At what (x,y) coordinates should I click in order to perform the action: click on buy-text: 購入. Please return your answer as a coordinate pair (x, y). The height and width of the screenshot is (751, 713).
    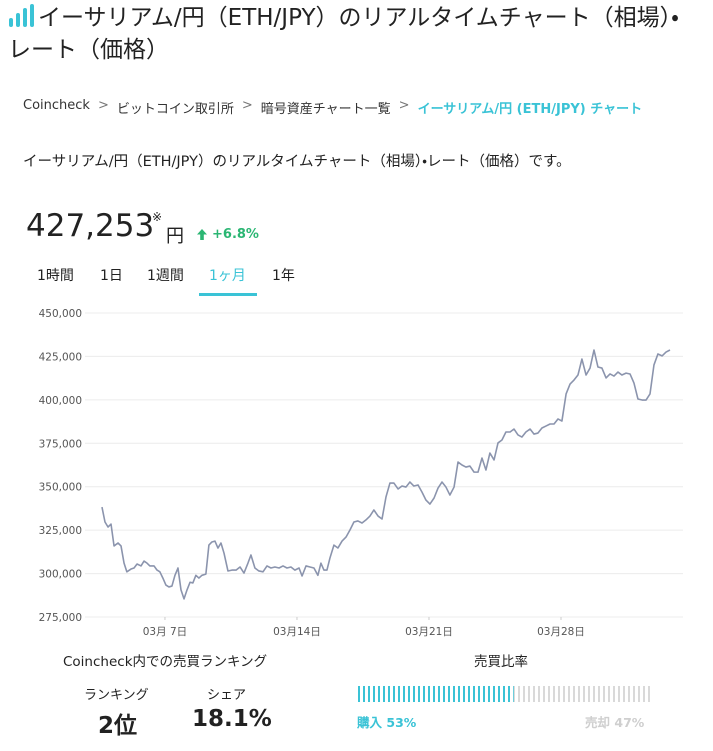
    Looking at the image, I should click on (370, 722).